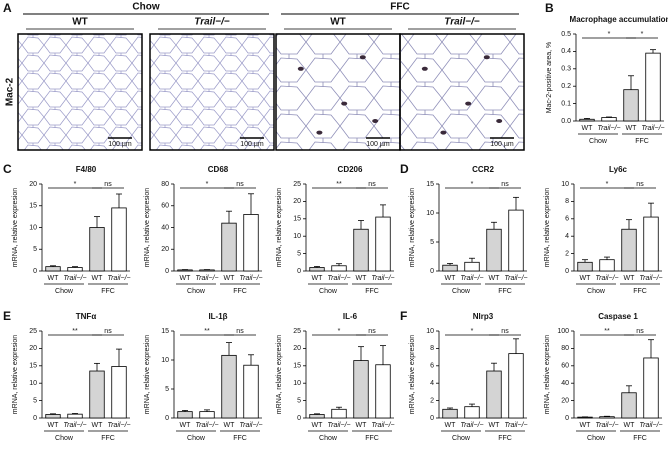 The height and width of the screenshot is (451, 668). Describe the element at coordinates (217, 316) in the screenshot. I see `chart-title: IL-1β` at that location.